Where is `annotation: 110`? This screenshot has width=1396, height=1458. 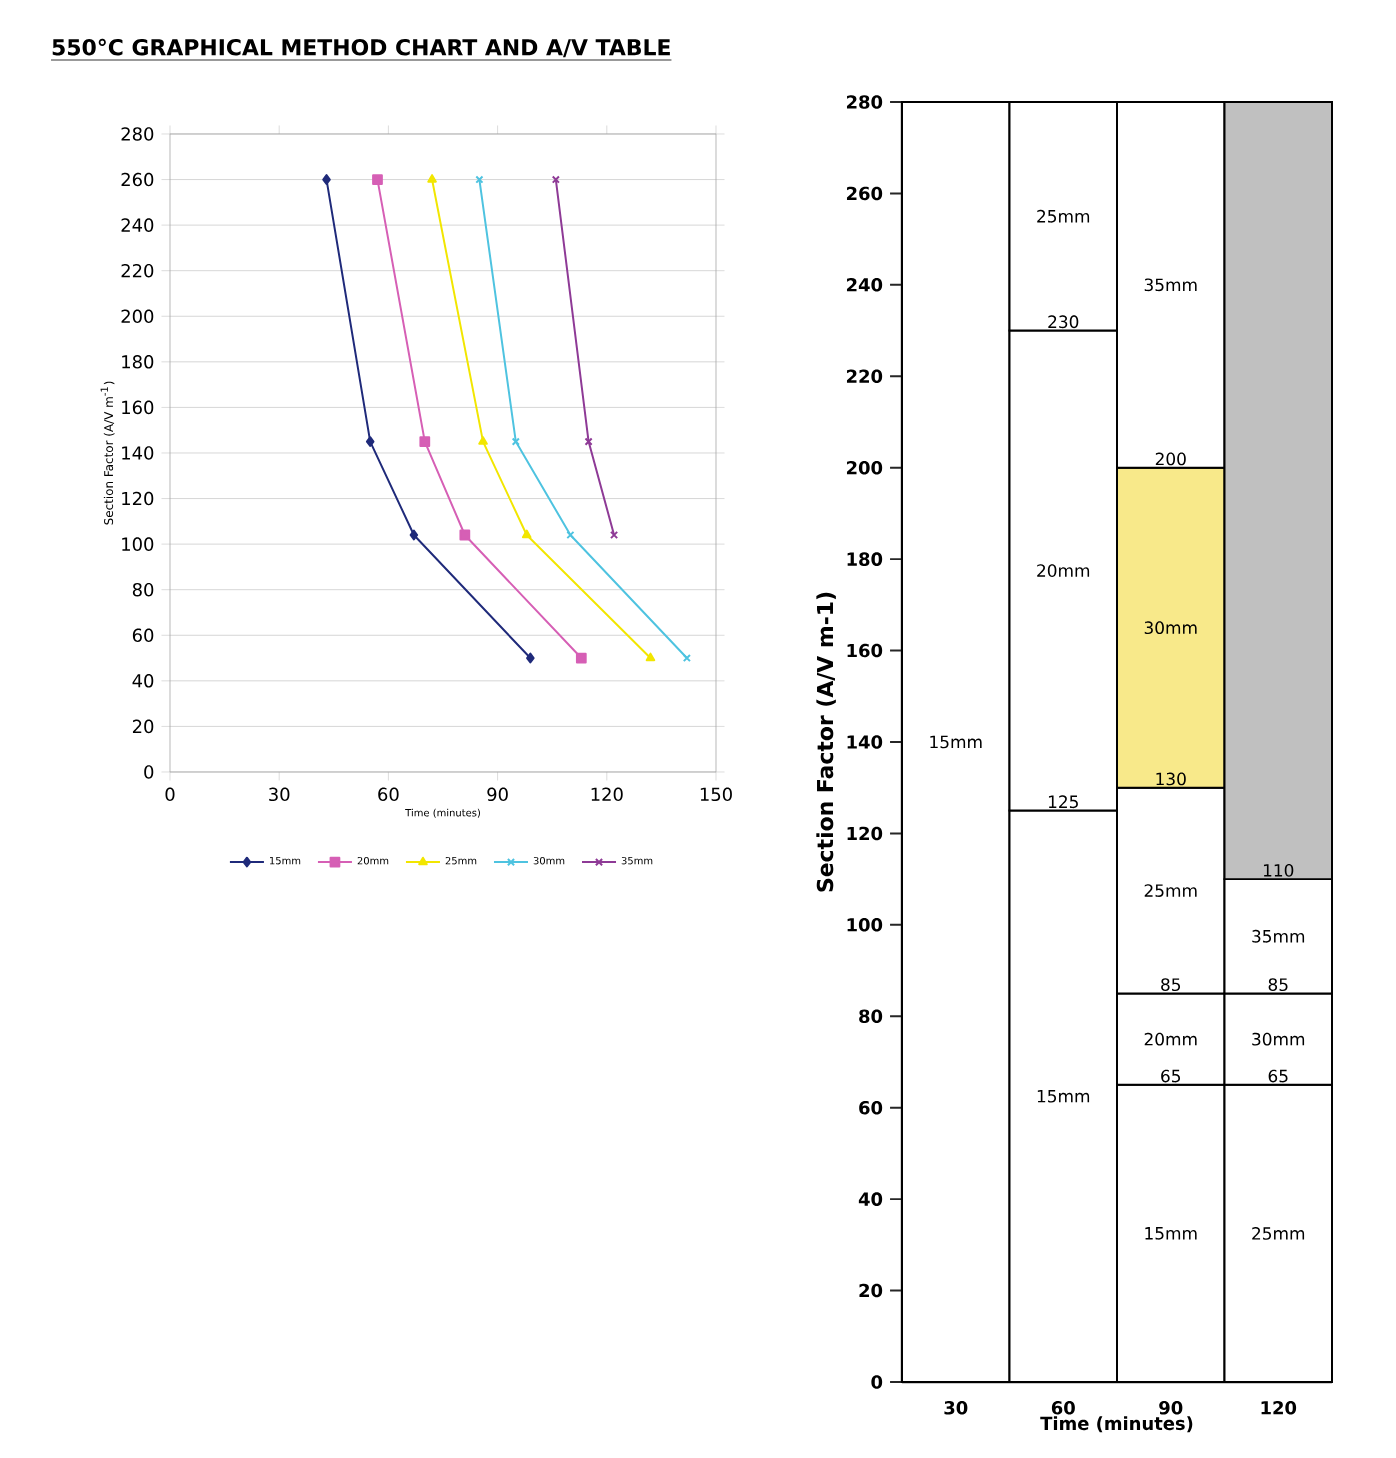 annotation: 110 is located at coordinates (1278, 870).